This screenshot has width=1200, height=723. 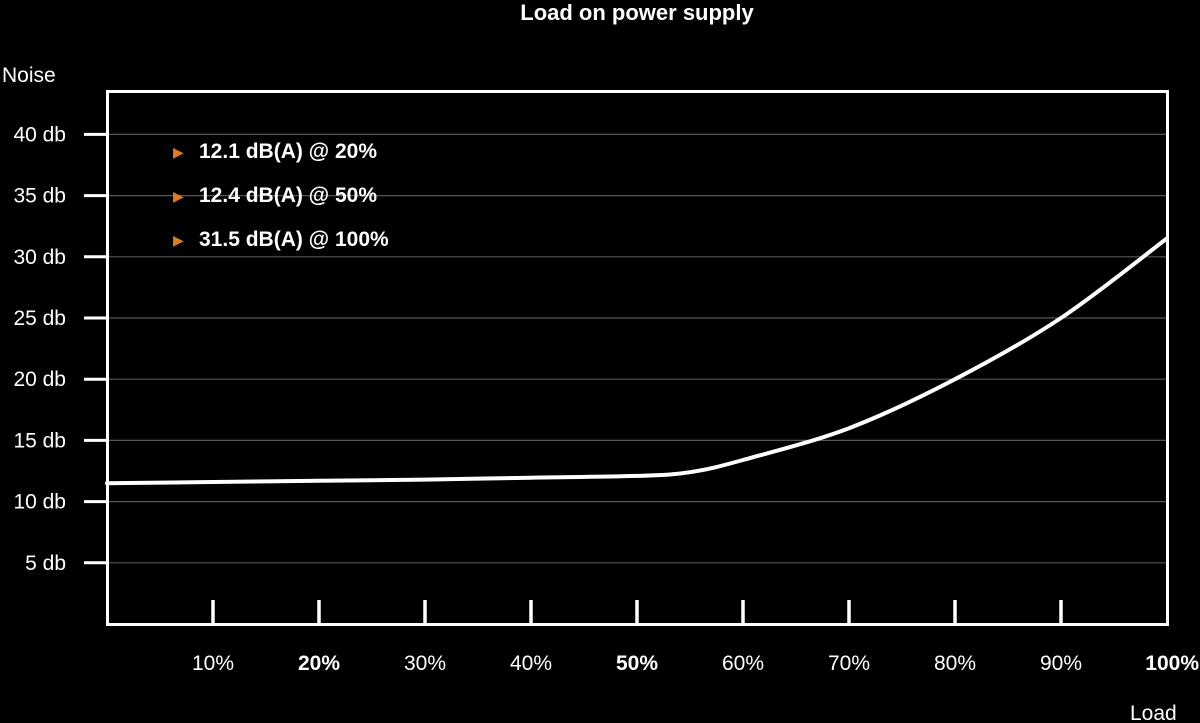 I want to click on x-tick-label: 60%, so click(x=743, y=663).